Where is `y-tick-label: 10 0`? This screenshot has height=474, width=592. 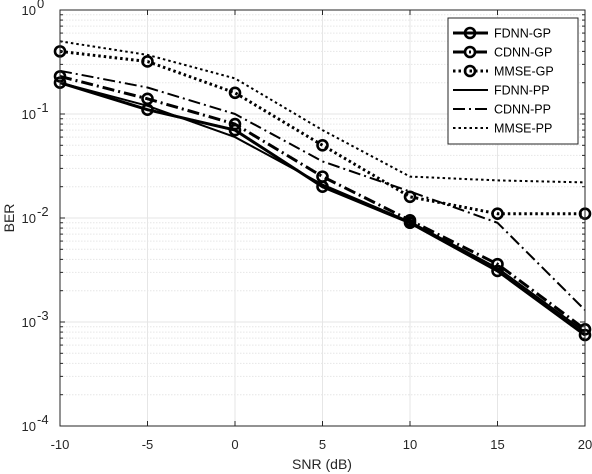
y-tick-label: 10 0 is located at coordinates (33, 9).